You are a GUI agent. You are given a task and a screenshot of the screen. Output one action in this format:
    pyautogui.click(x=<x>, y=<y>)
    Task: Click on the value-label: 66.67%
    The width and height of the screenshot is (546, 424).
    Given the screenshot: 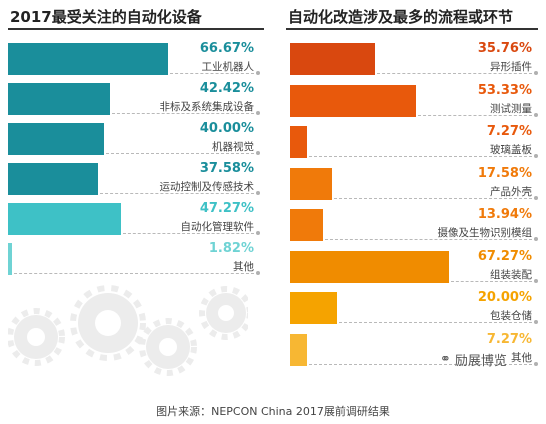 What is the action you would take?
    pyautogui.click(x=226, y=48)
    